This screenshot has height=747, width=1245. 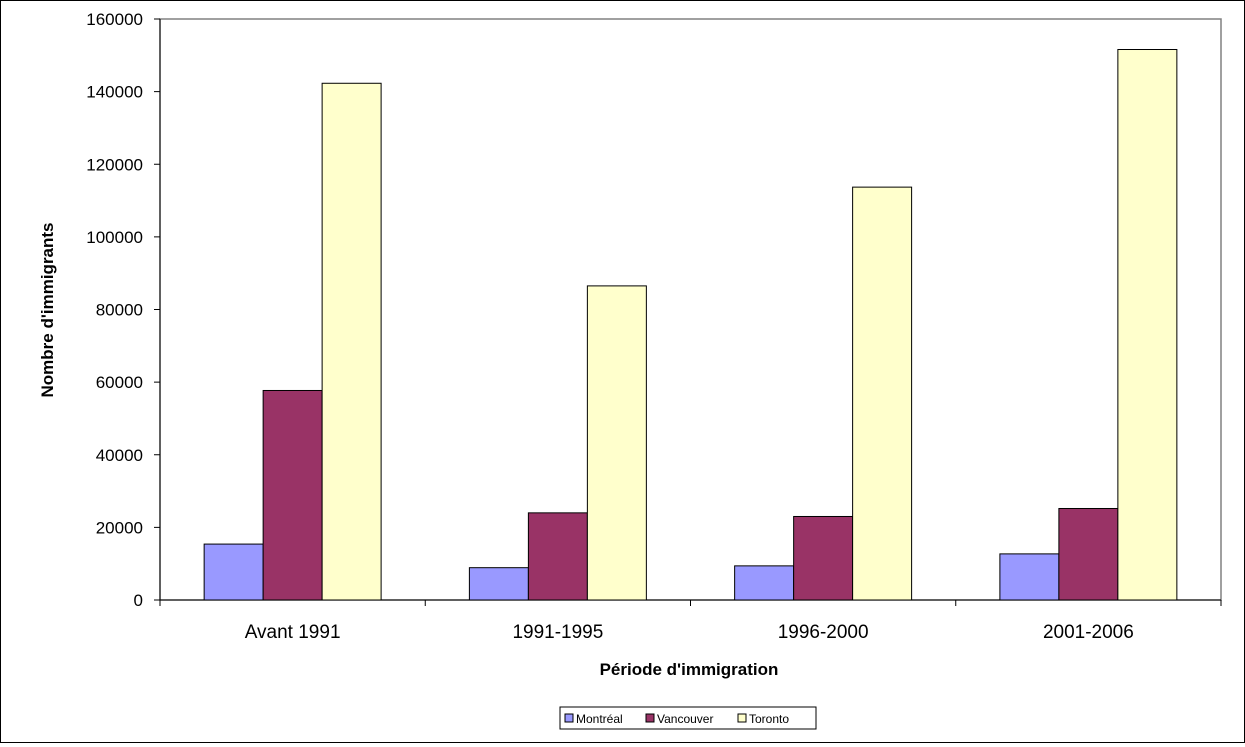 I want to click on x-category-label: 2001-2006, so click(x=1088, y=632).